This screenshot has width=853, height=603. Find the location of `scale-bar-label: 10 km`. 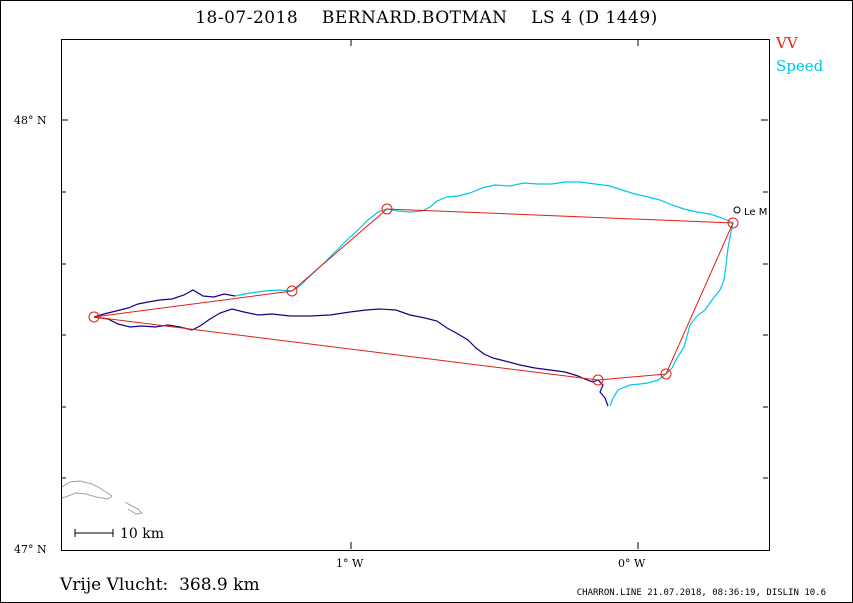

scale-bar-label: 10 km is located at coordinates (142, 534).